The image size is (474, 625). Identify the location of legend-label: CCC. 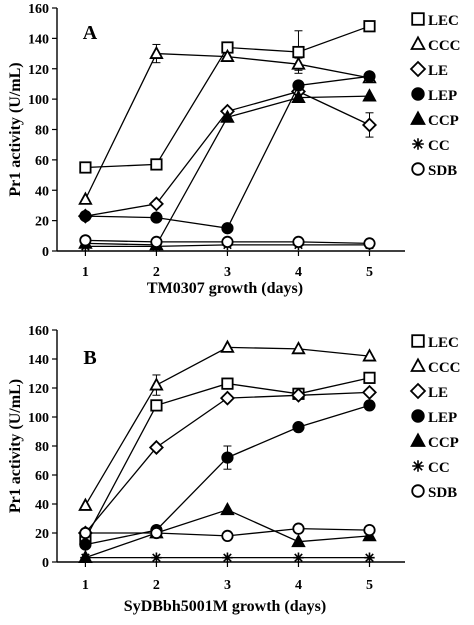
(444, 46).